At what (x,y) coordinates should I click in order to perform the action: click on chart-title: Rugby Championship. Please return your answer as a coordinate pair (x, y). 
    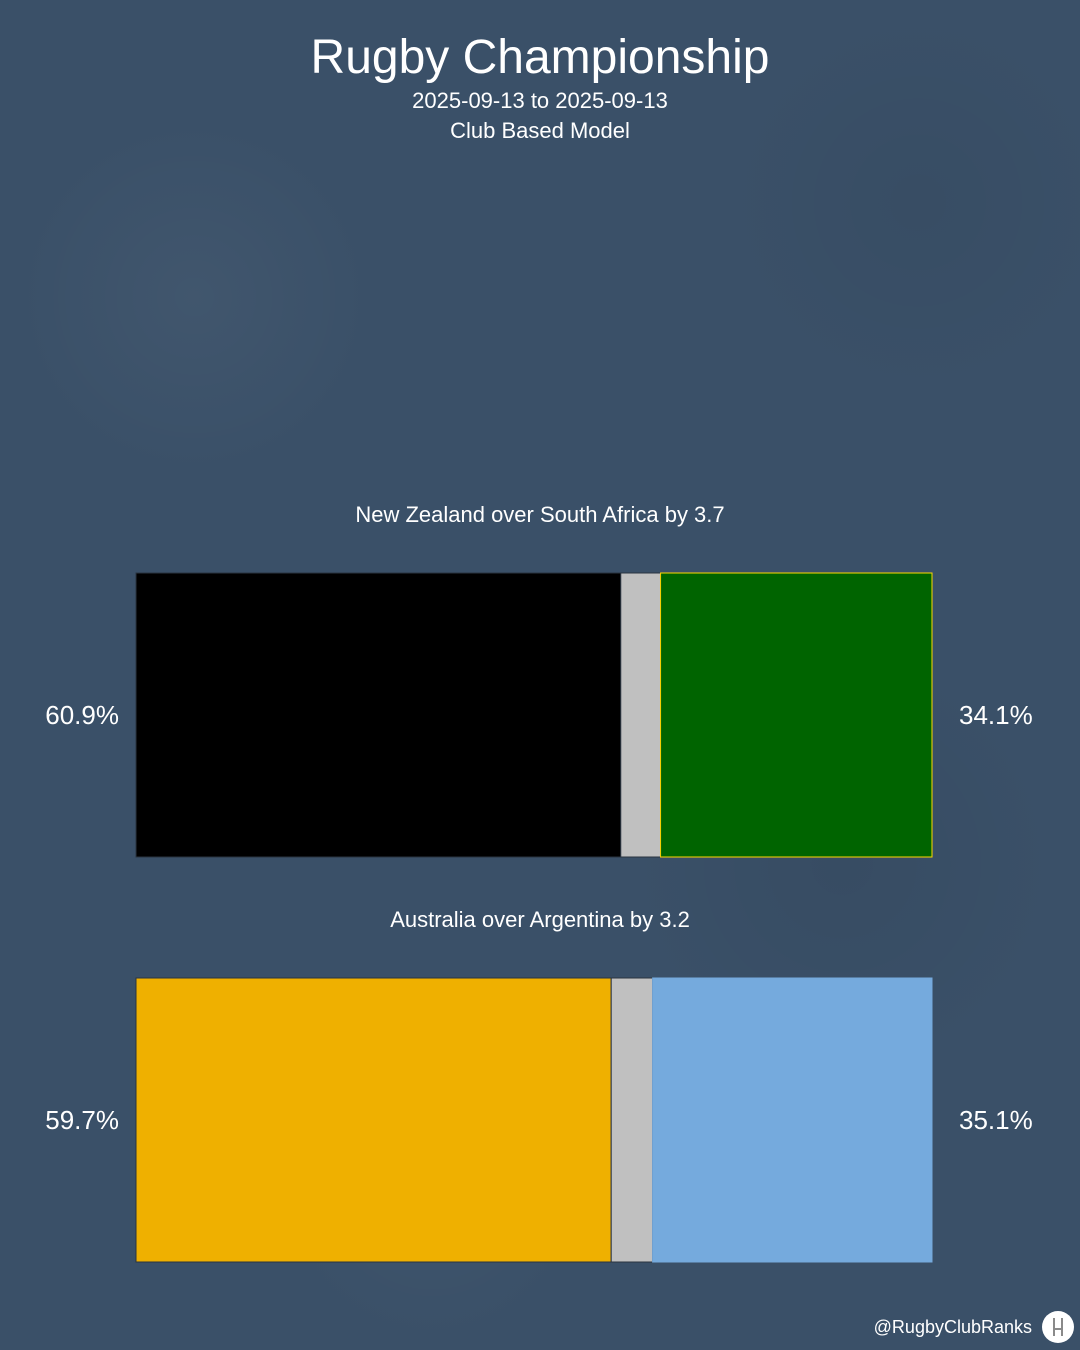
    Looking at the image, I should click on (540, 57).